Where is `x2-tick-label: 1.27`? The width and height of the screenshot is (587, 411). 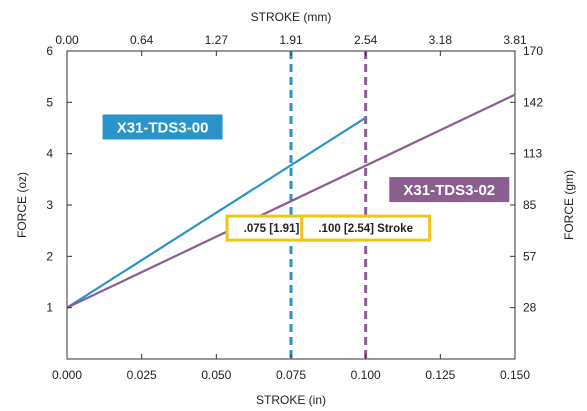
x2-tick-label: 1.27 is located at coordinates (217, 40).